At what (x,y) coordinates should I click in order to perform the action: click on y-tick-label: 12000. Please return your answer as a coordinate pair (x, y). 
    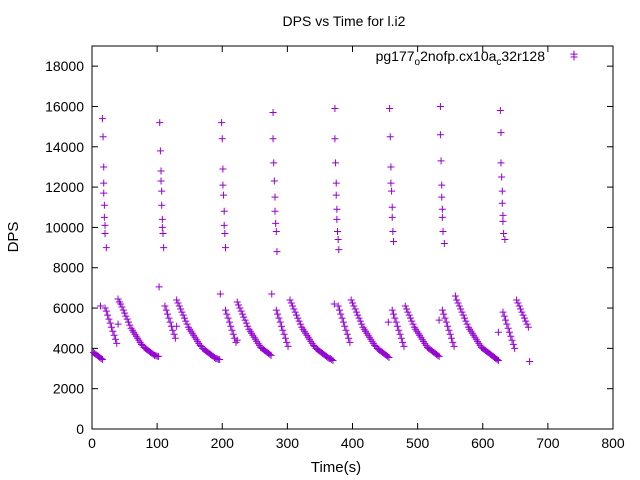
    Looking at the image, I should click on (64, 187).